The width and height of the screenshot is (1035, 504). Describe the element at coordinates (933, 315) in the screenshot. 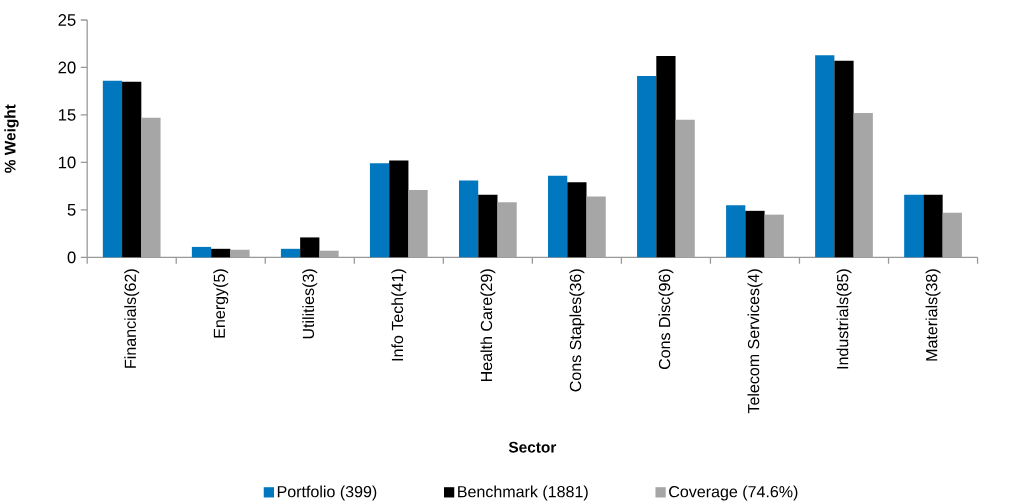

I see `x-tick-label: Materials(38)` at that location.